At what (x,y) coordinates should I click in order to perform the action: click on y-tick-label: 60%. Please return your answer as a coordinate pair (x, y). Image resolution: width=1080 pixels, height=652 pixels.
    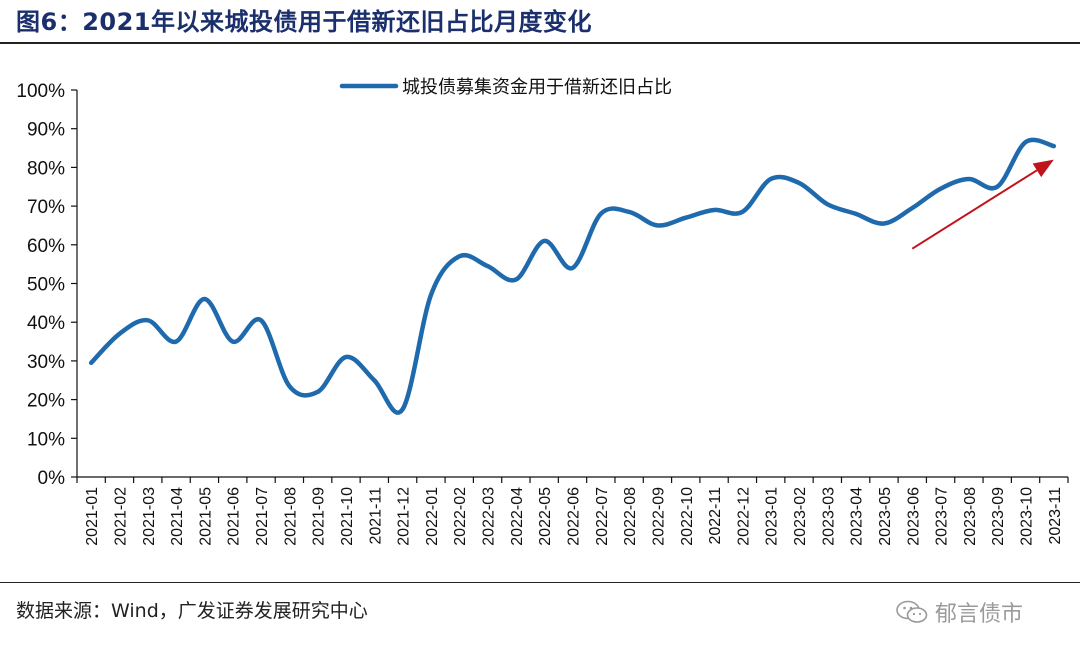
    Looking at the image, I should click on (46, 246).